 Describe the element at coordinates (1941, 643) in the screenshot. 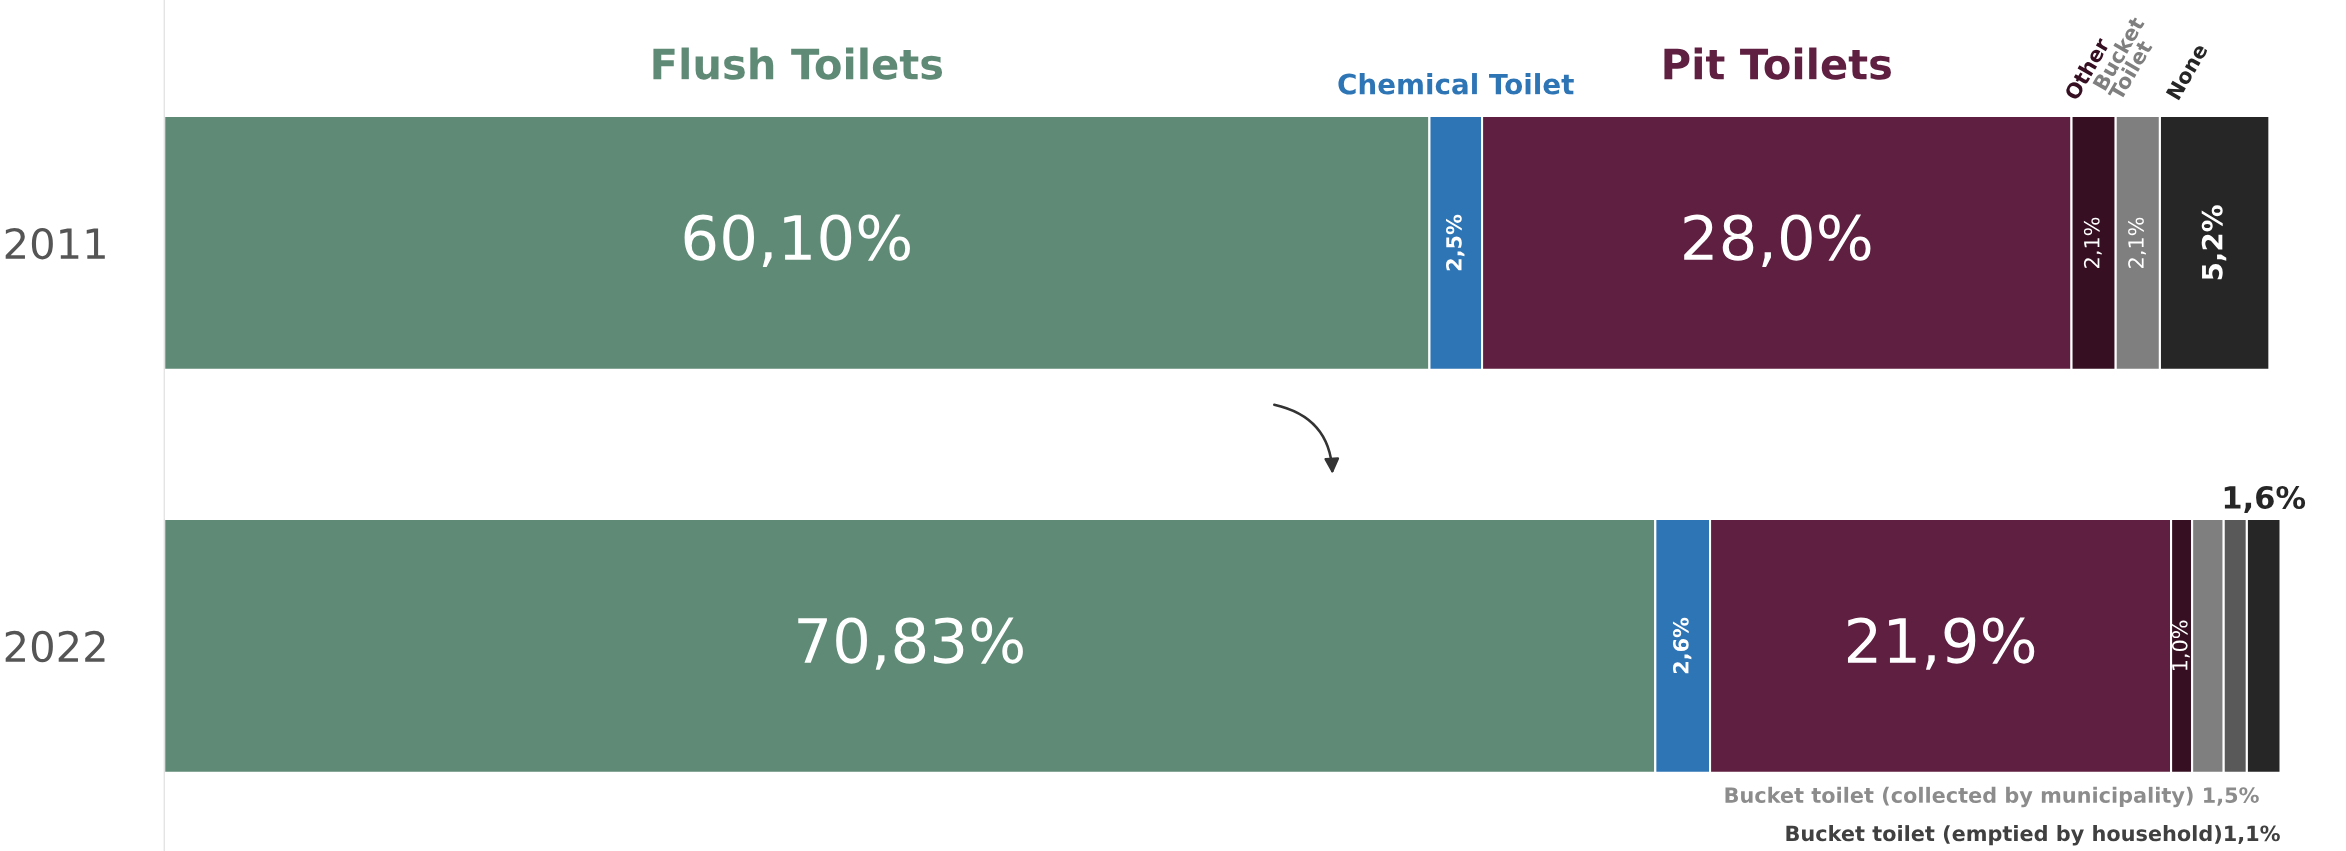

I see `data-label: 21,9%` at that location.